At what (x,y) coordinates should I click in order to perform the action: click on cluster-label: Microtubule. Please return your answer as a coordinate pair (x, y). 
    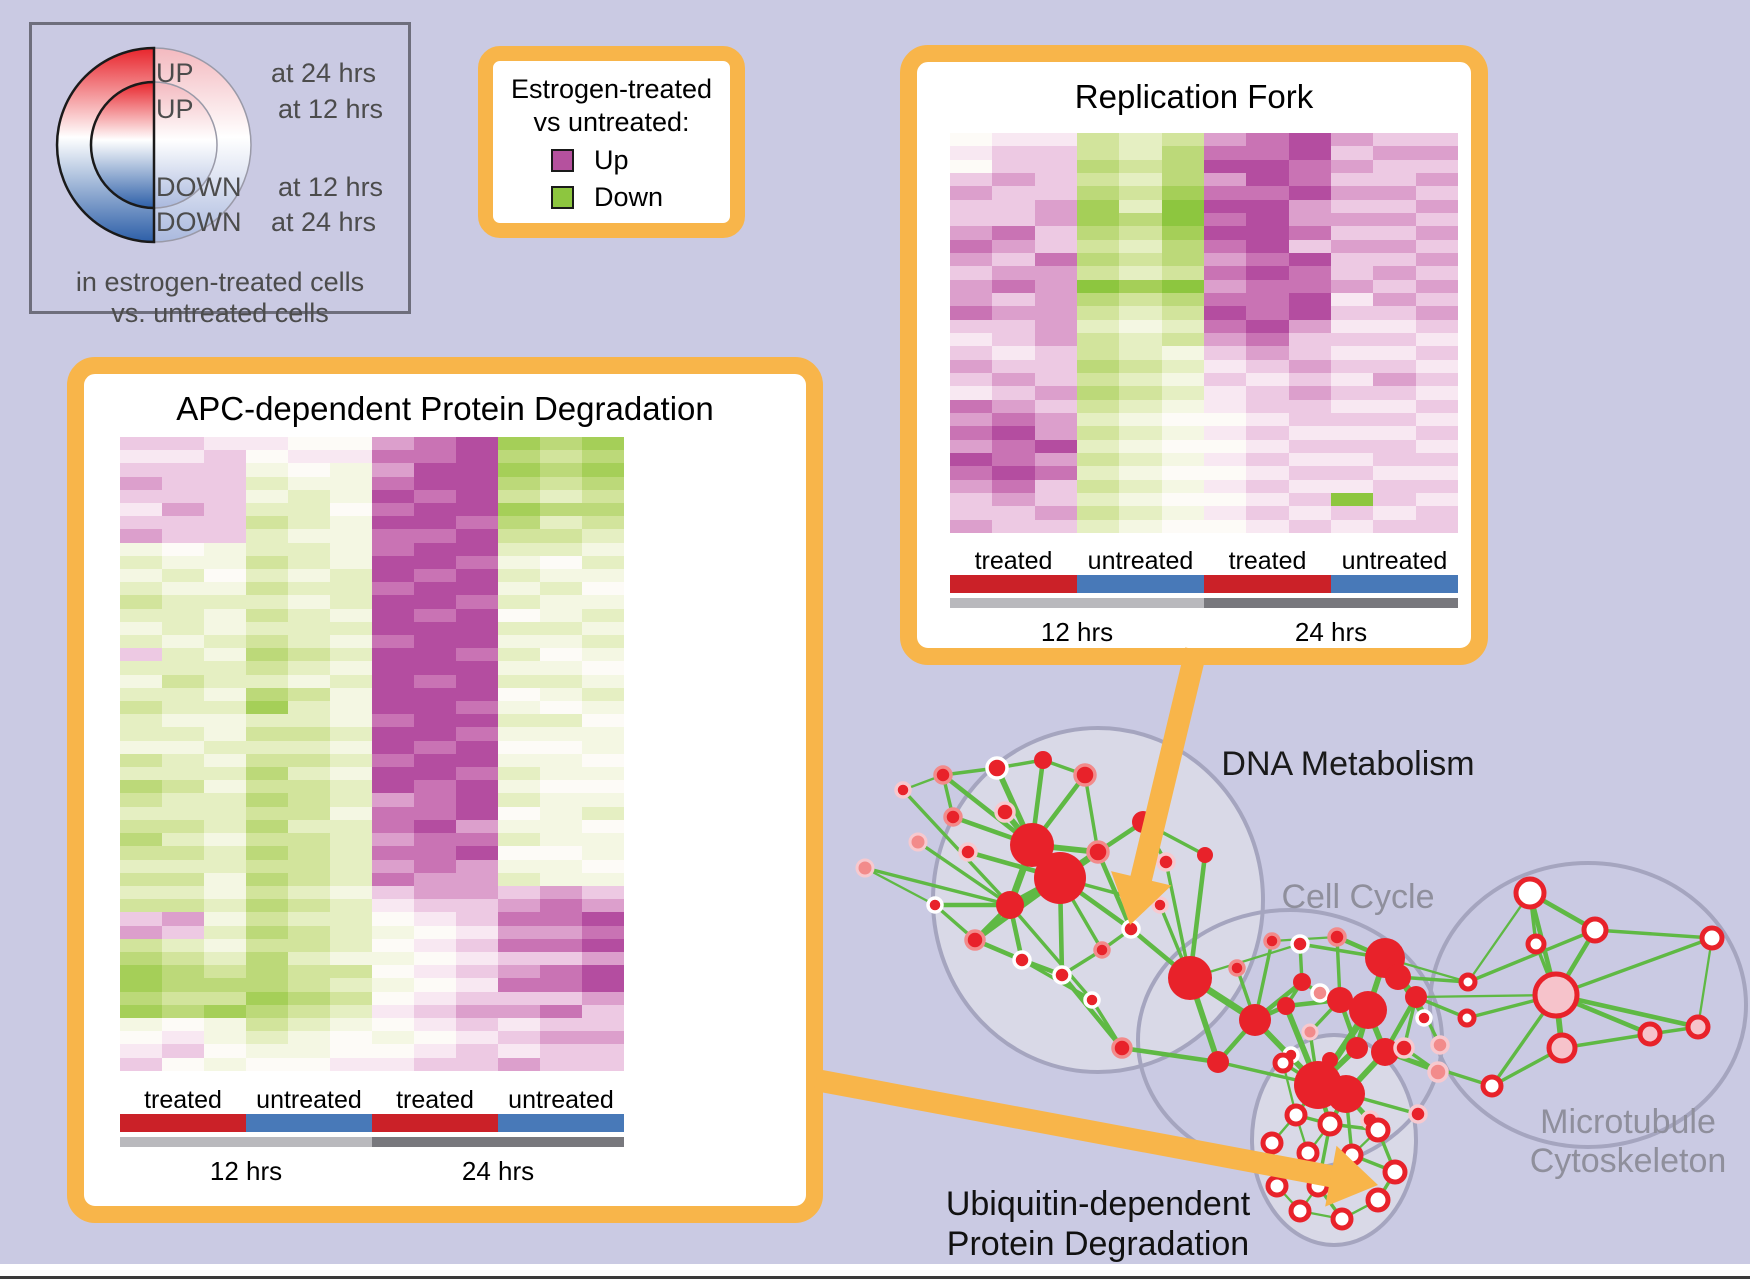
    Looking at the image, I should click on (1628, 1122).